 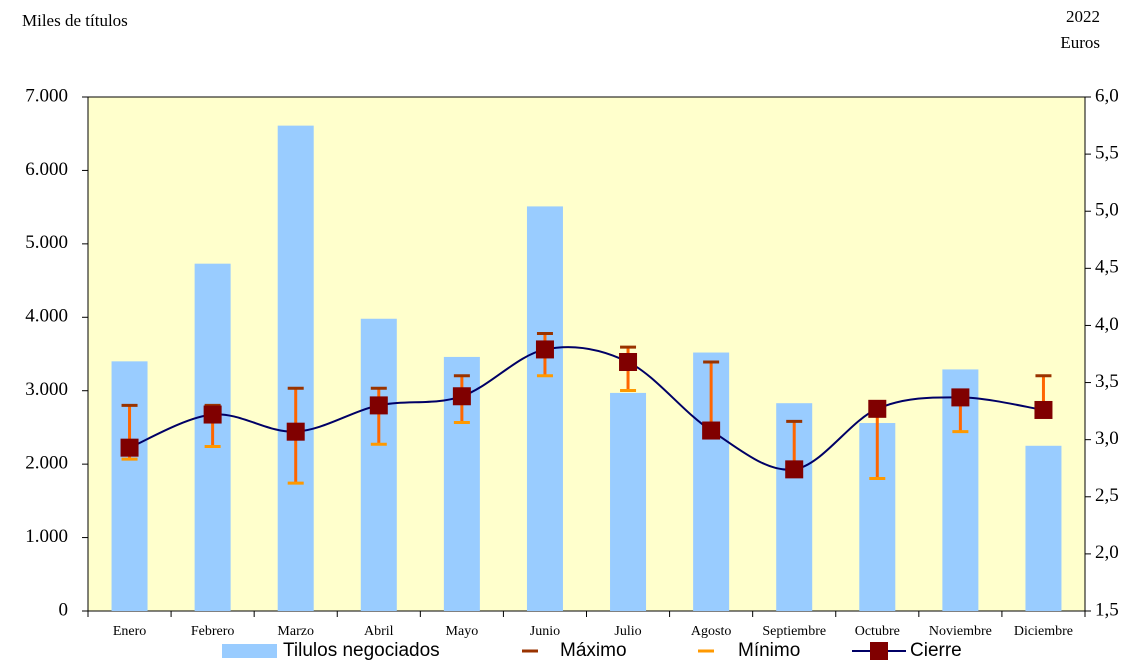 What do you see at coordinates (711, 631) in the screenshot?
I see `x-tick-label: Agosto` at bounding box center [711, 631].